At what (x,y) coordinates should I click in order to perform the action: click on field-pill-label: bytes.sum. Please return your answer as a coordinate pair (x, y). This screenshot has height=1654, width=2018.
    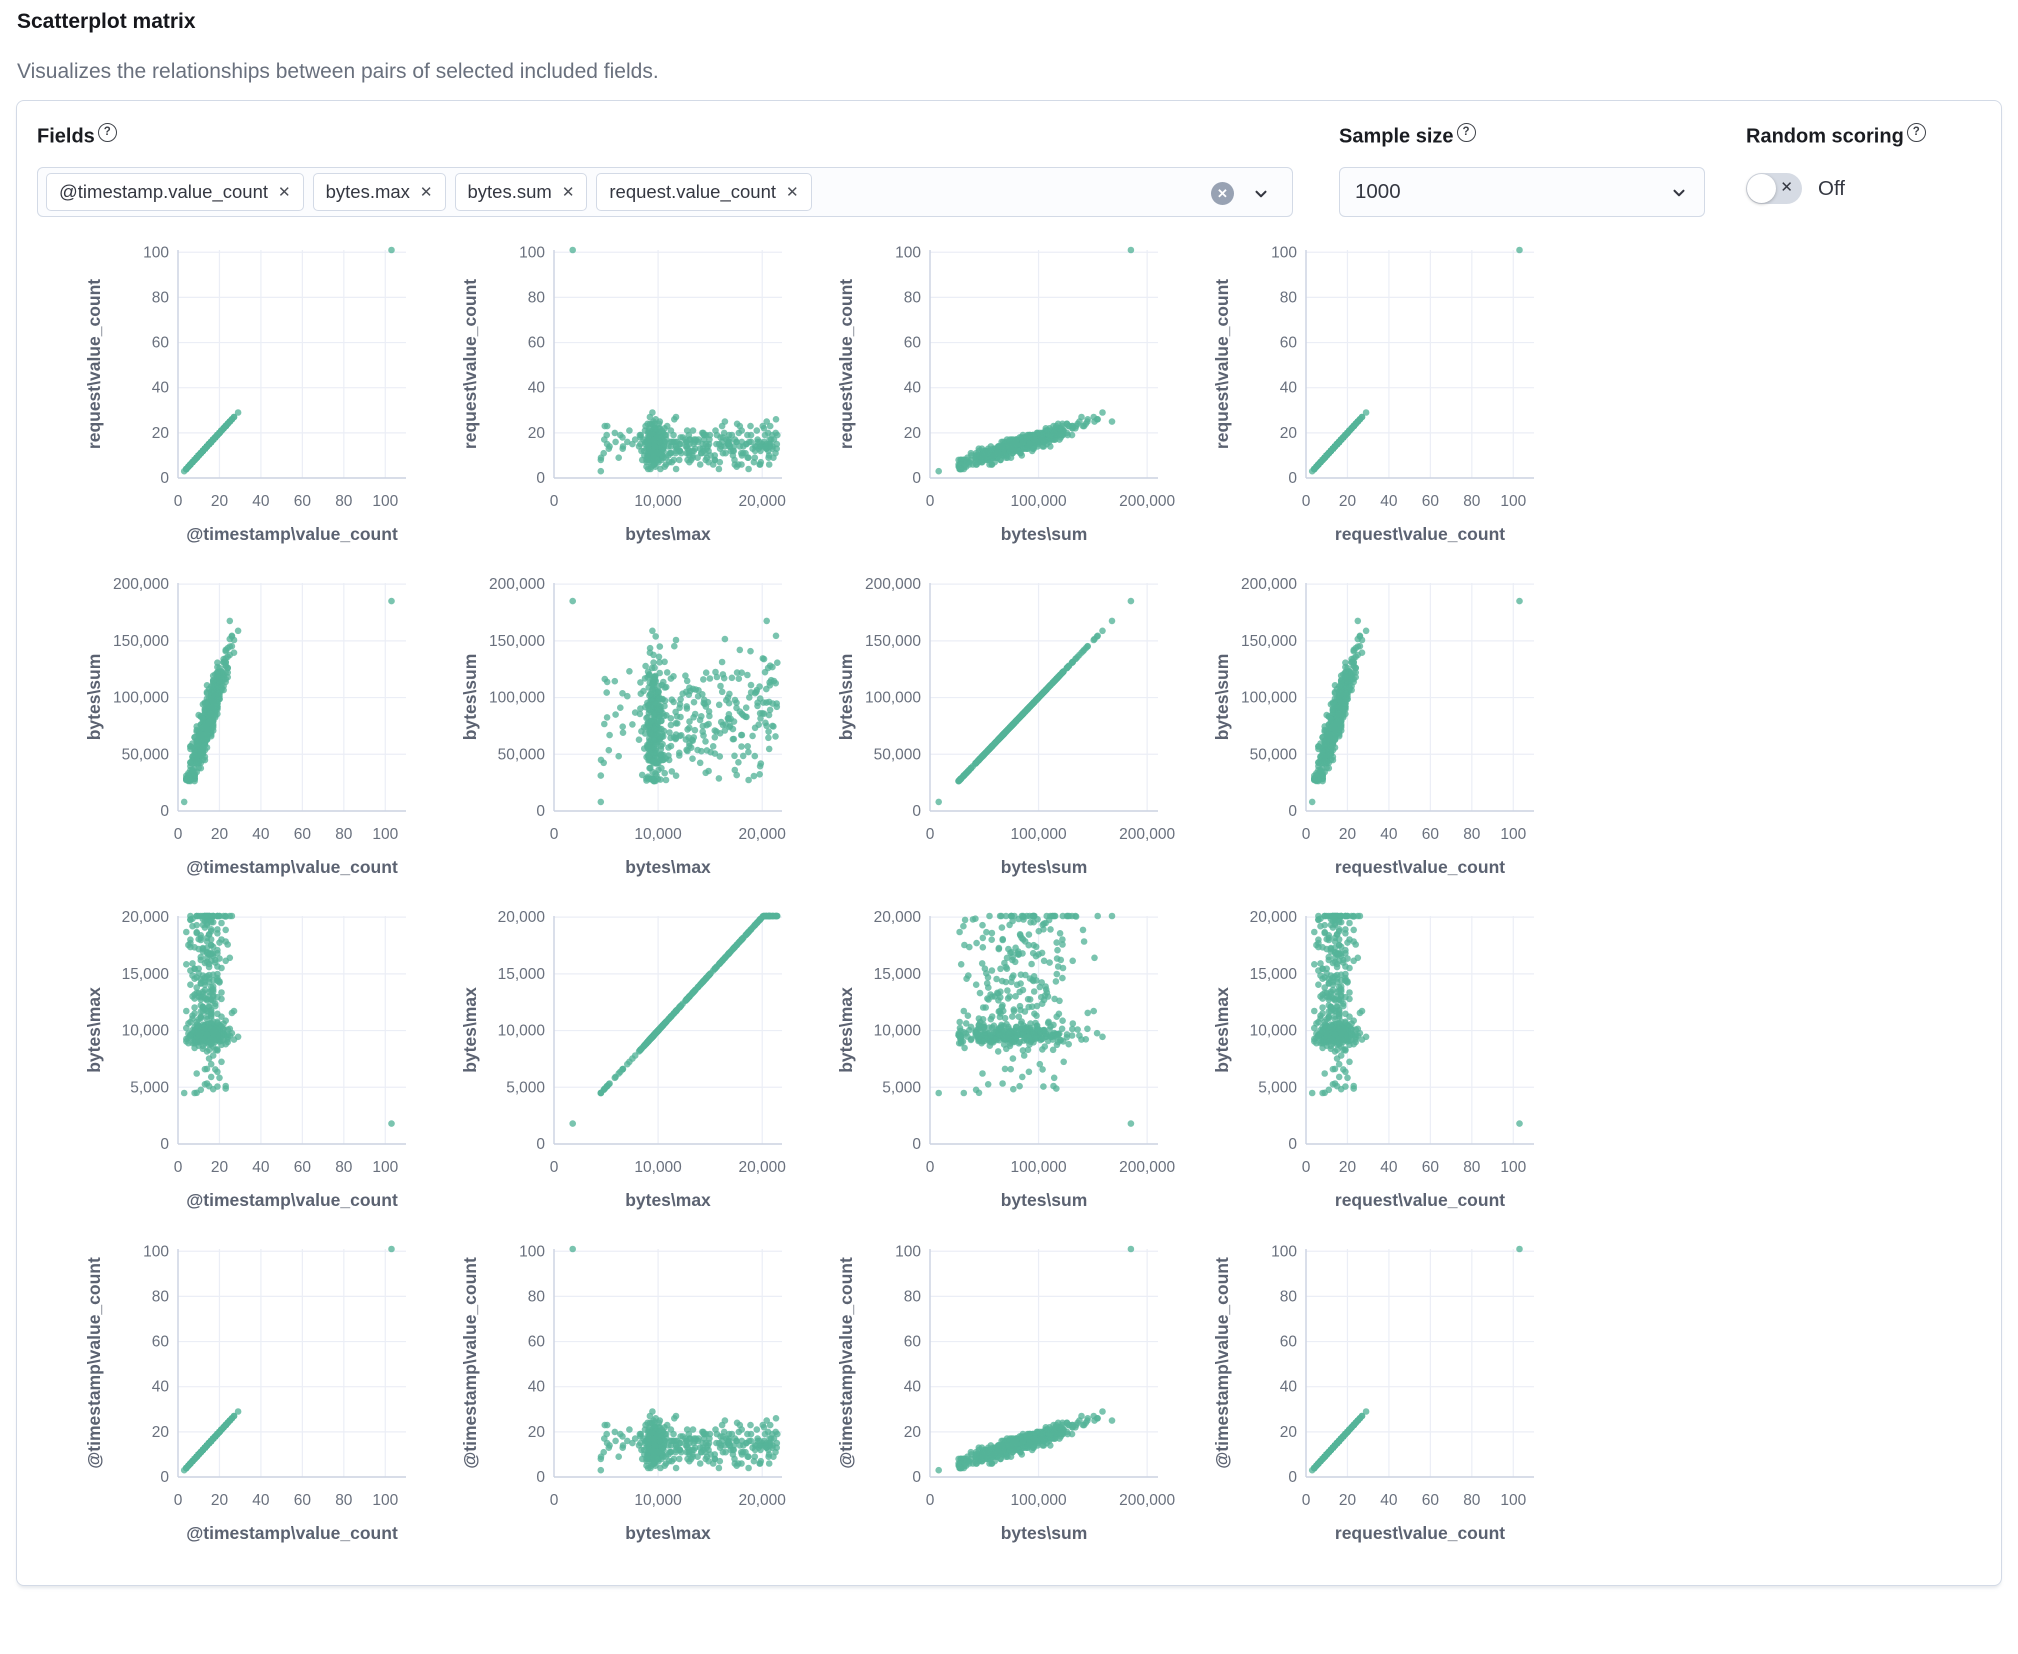
    Looking at the image, I should click on (509, 191).